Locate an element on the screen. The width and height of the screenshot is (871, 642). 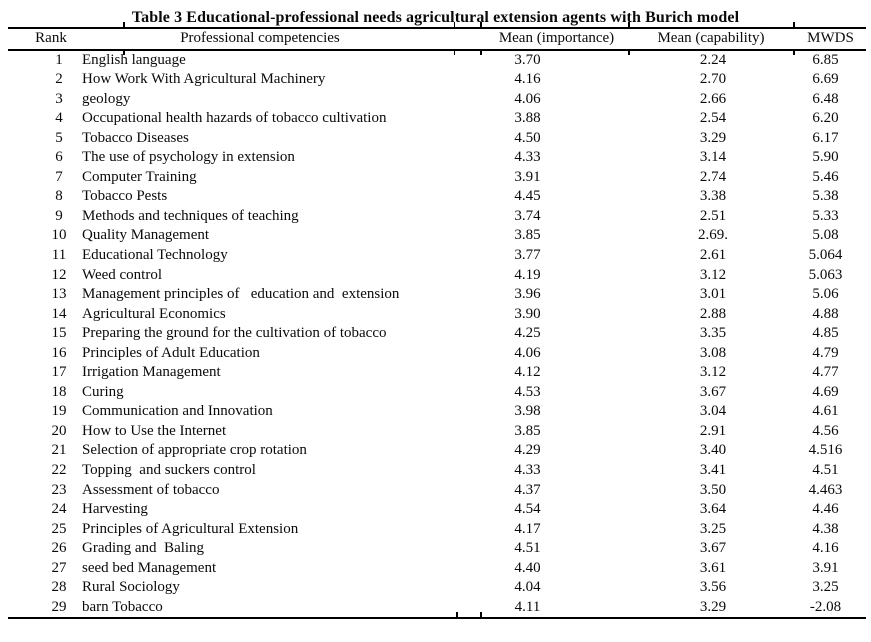
mwds-cell: 6.20 is located at coordinates (825, 118).